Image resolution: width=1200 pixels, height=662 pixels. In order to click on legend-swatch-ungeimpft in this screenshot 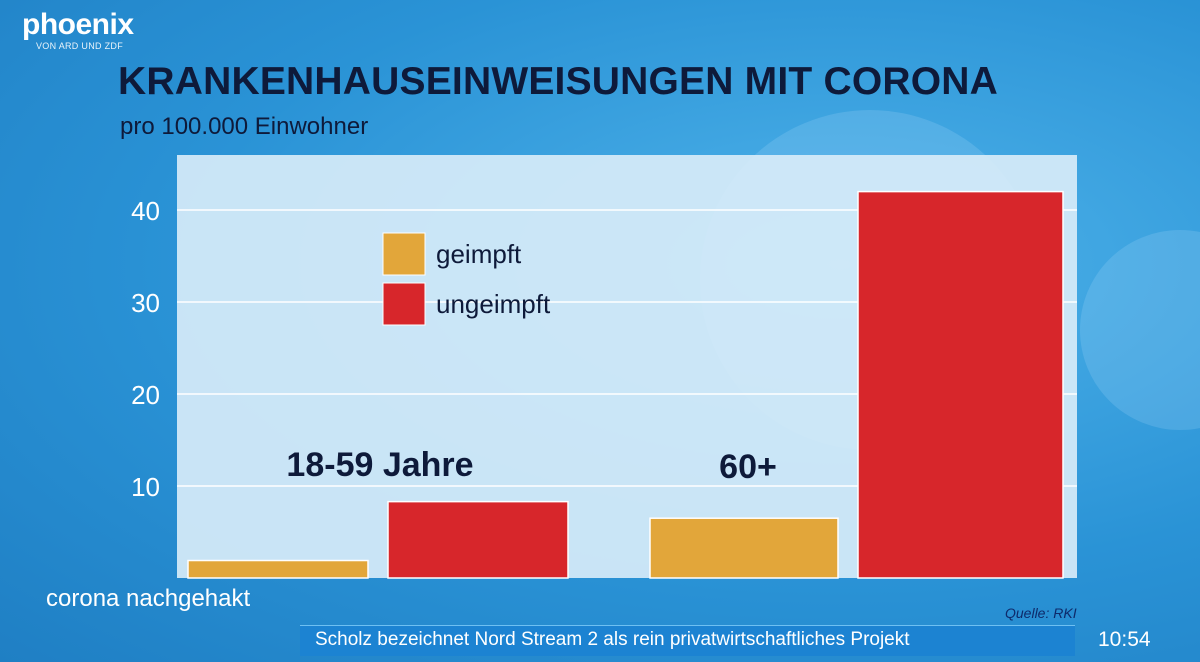, I will do `click(404, 304)`.